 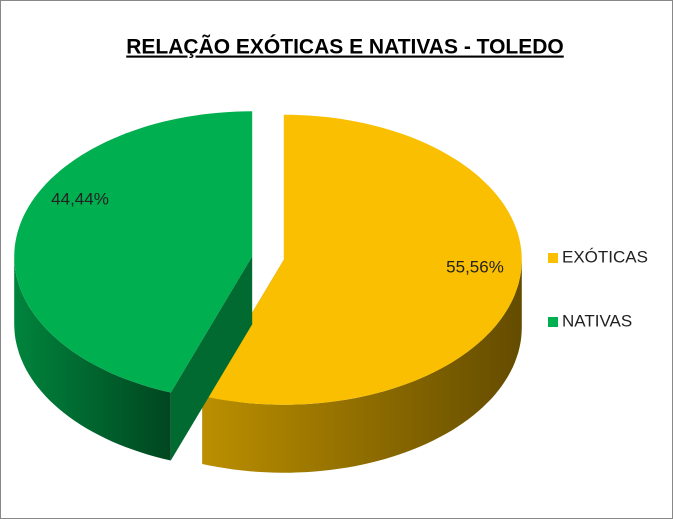 What do you see at coordinates (211, 358) in the screenshot?
I see `slice-face` at bounding box center [211, 358].